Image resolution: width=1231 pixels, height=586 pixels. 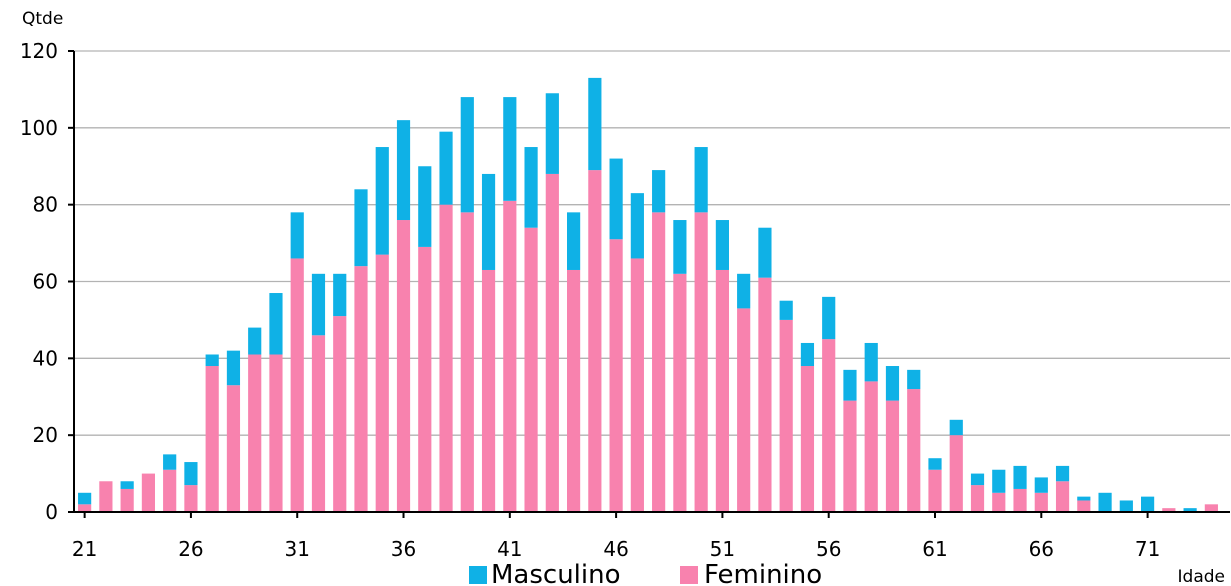 What do you see at coordinates (51, 512) in the screenshot?
I see `y-tick-label: 0` at bounding box center [51, 512].